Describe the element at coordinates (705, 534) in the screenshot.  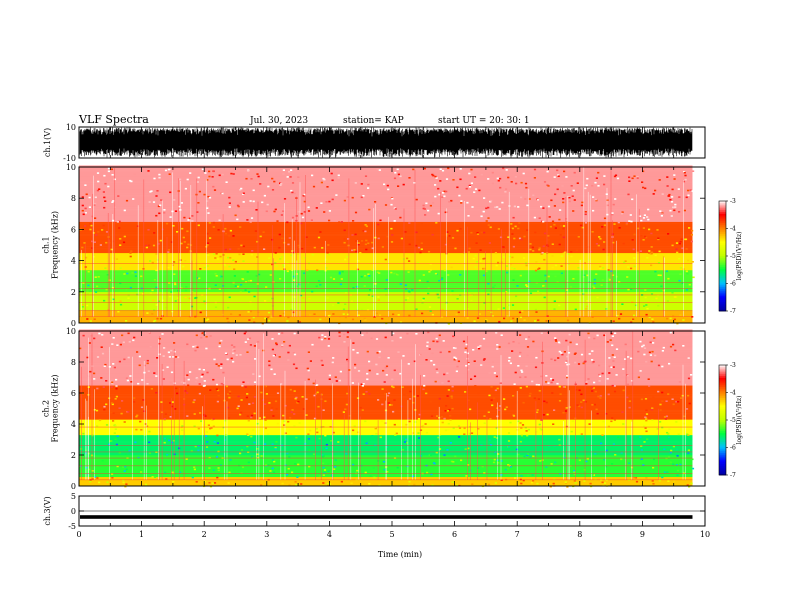
I see `x-tick-label: 10` at that location.